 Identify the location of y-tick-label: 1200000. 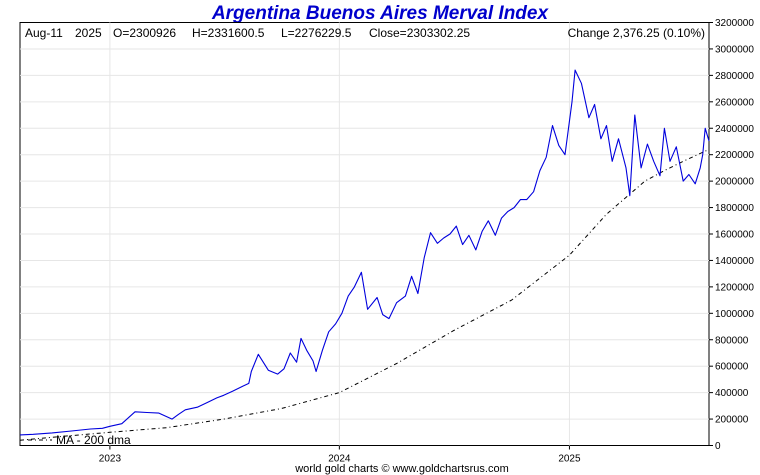
(734, 287).